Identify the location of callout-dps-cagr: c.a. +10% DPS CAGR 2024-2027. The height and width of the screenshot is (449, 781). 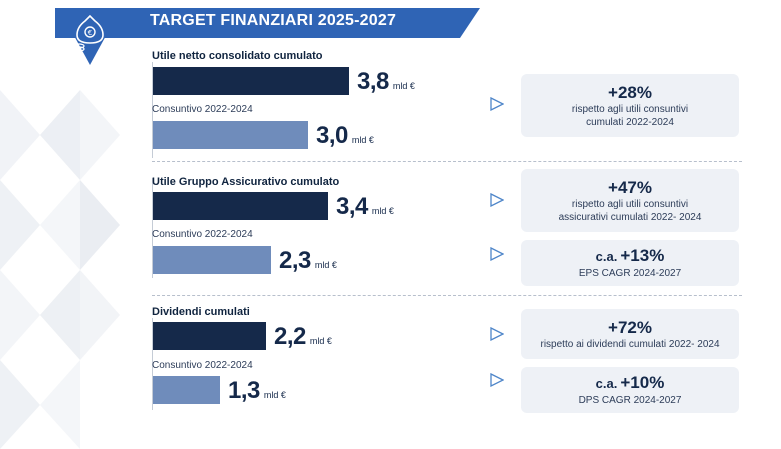
(630, 390).